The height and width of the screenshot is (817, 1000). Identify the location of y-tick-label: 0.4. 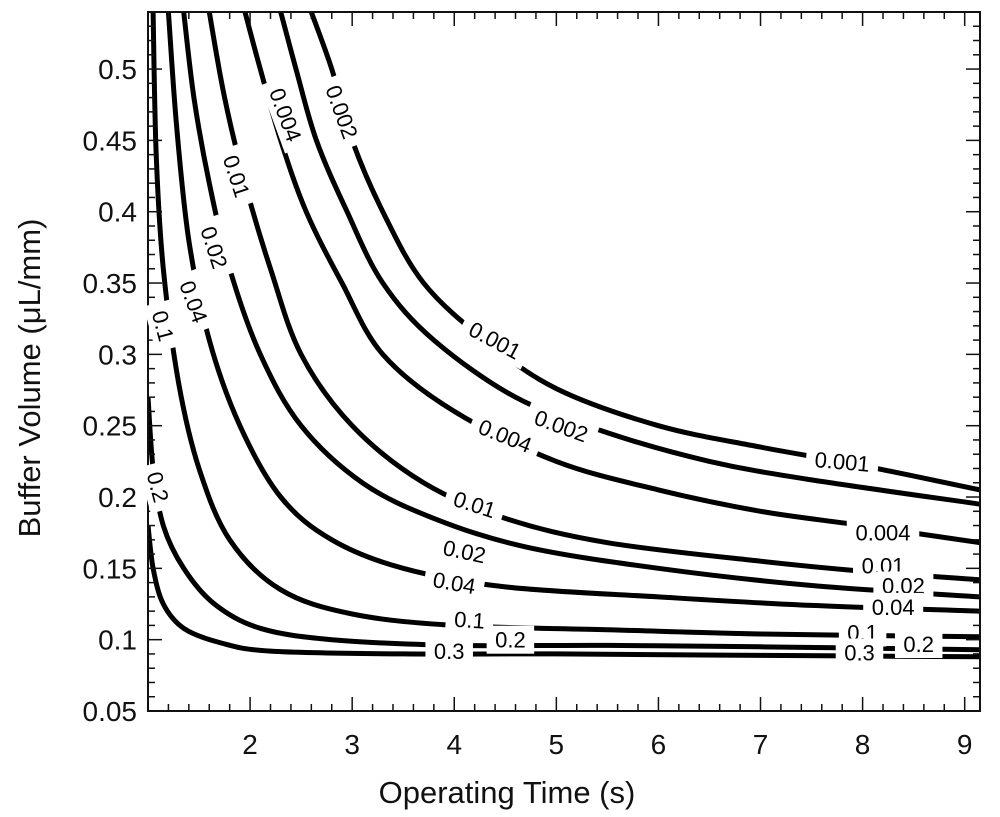
(117, 212).